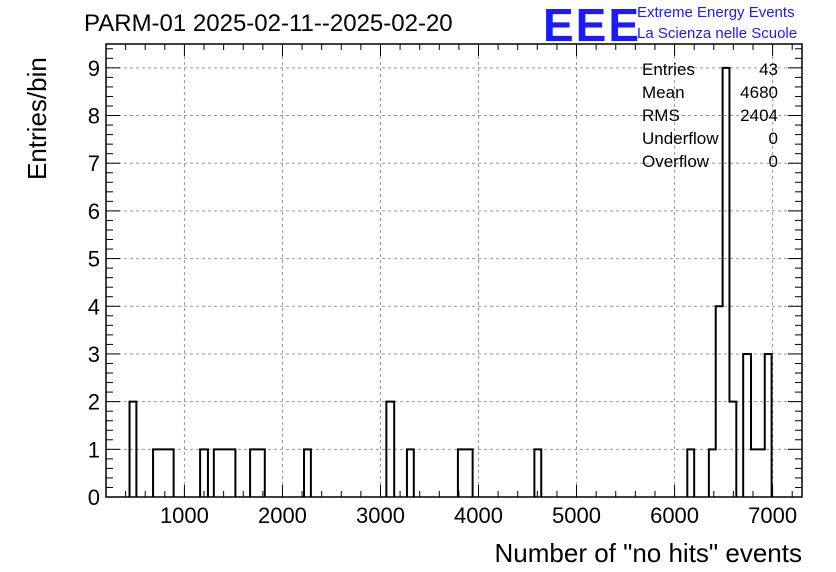  I want to click on x-tick-label: 6000, so click(674, 515).